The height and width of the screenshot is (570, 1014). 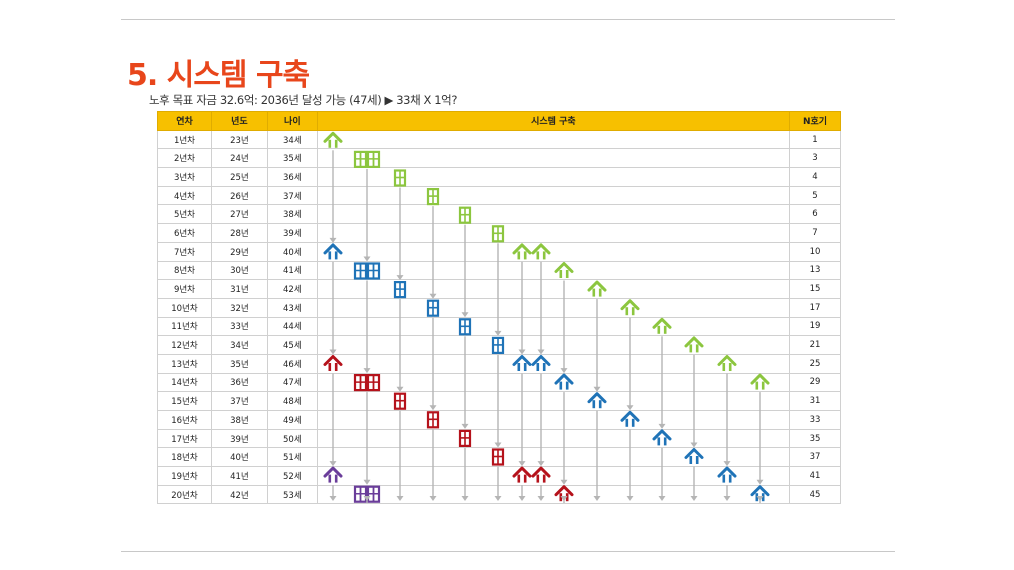 I want to click on cell-year-count: 15년차, so click(x=184, y=401).